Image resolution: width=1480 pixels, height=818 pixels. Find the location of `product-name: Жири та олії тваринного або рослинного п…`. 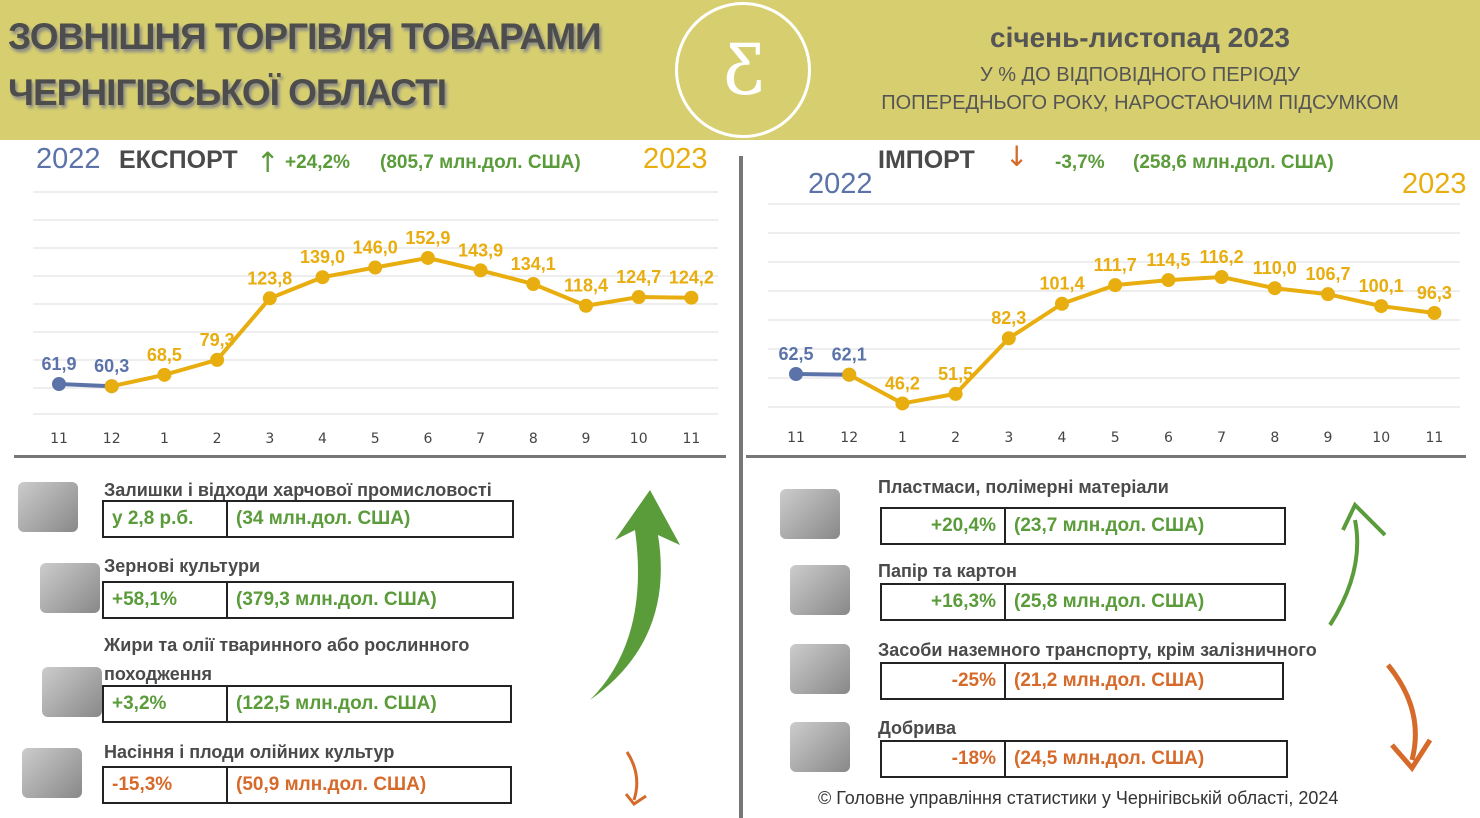

product-name: Жири та олії тваринного або рослинного п… is located at coordinates (287, 659).